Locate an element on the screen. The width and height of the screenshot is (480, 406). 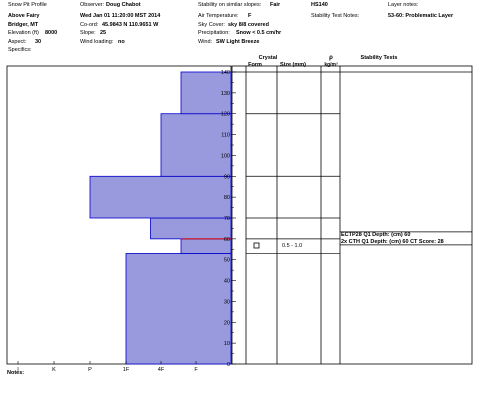
slope-value: 25 is located at coordinates (103, 33).